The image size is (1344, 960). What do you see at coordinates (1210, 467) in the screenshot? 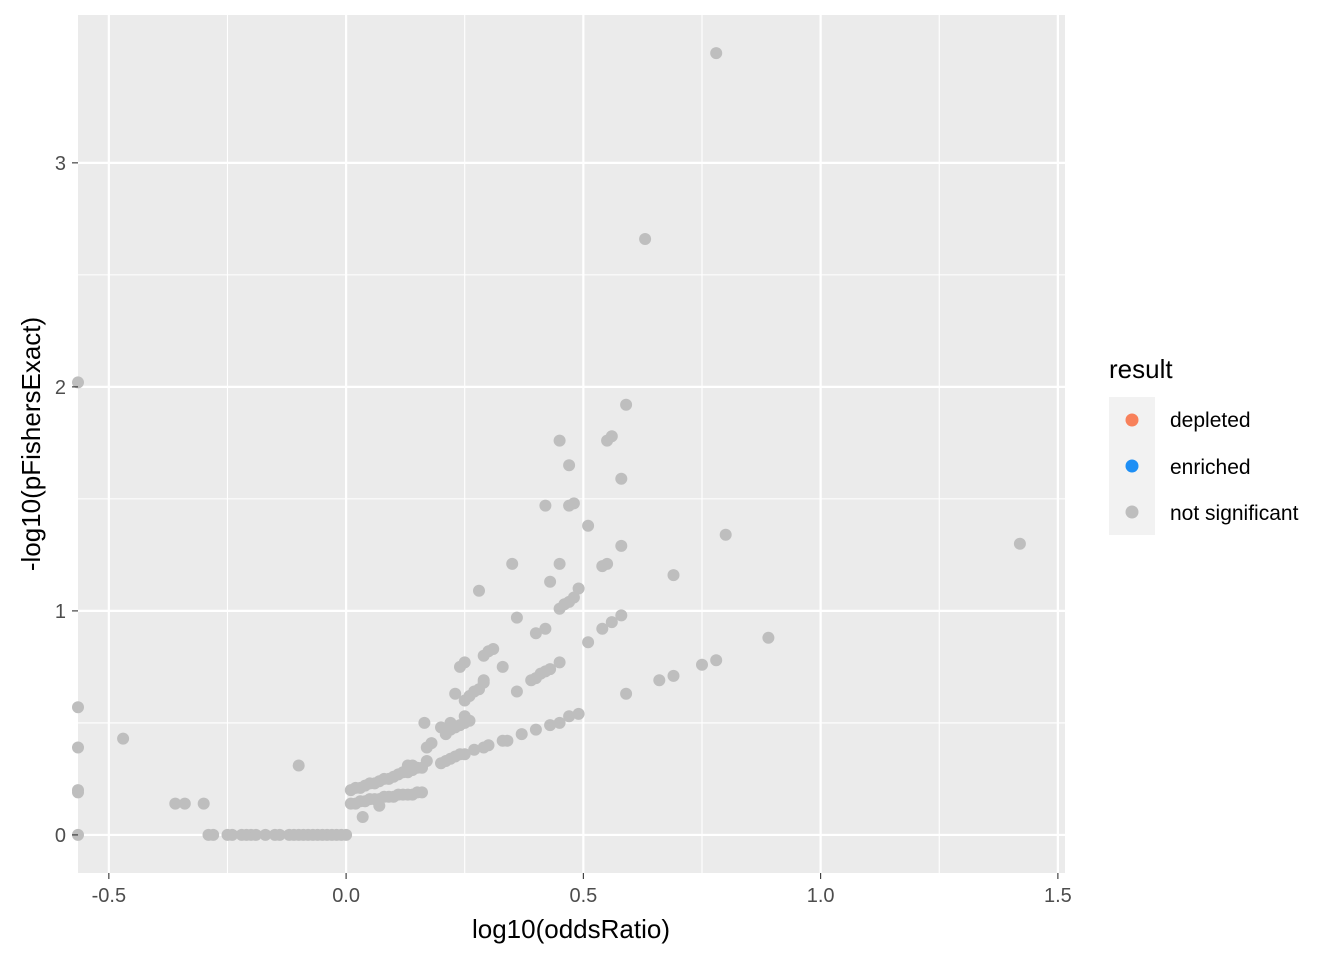
I see `legend-label-enriched: enriched` at bounding box center [1210, 467].